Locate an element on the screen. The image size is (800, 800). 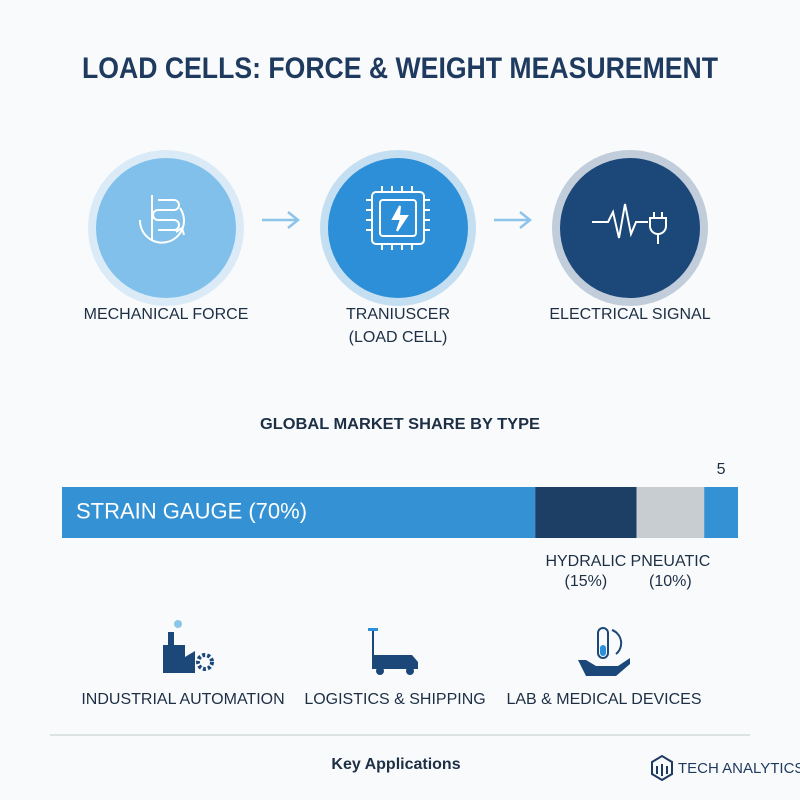
step-label: ELECTRICAL SIGNAL is located at coordinates (629, 314).